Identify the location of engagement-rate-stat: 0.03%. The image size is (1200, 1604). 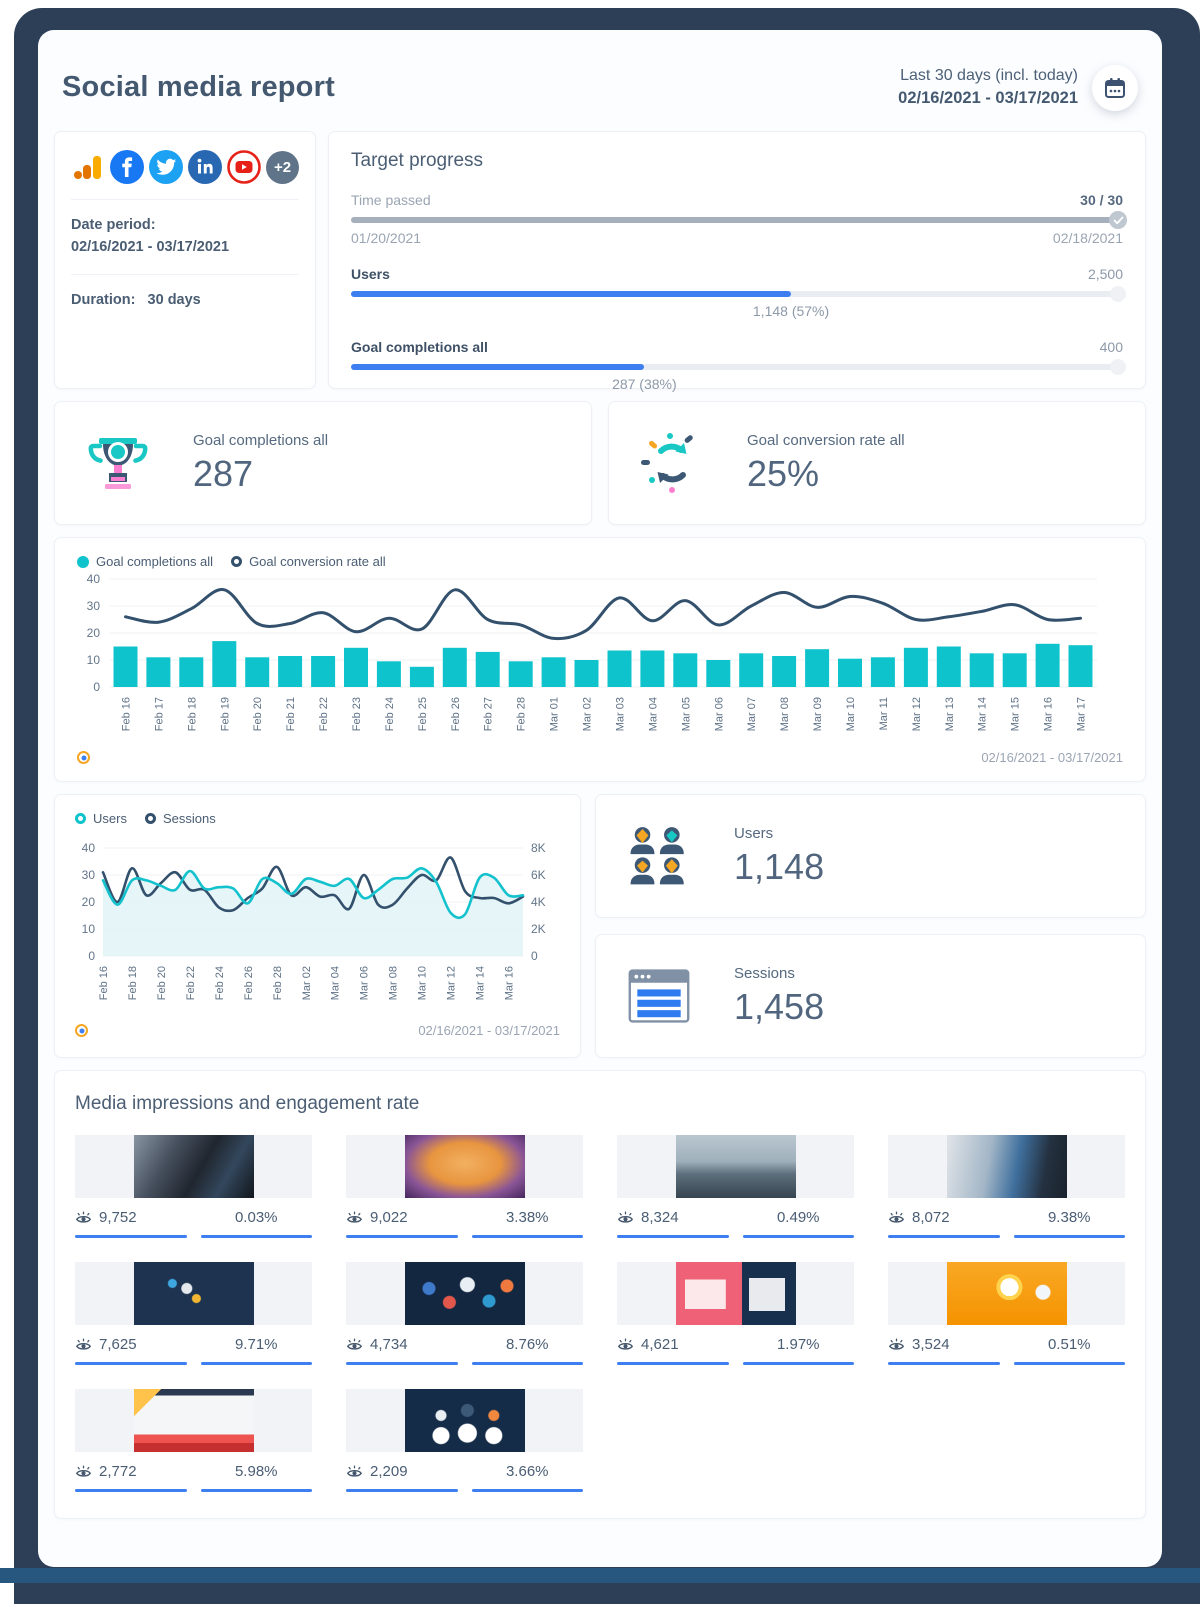
(256, 1224).